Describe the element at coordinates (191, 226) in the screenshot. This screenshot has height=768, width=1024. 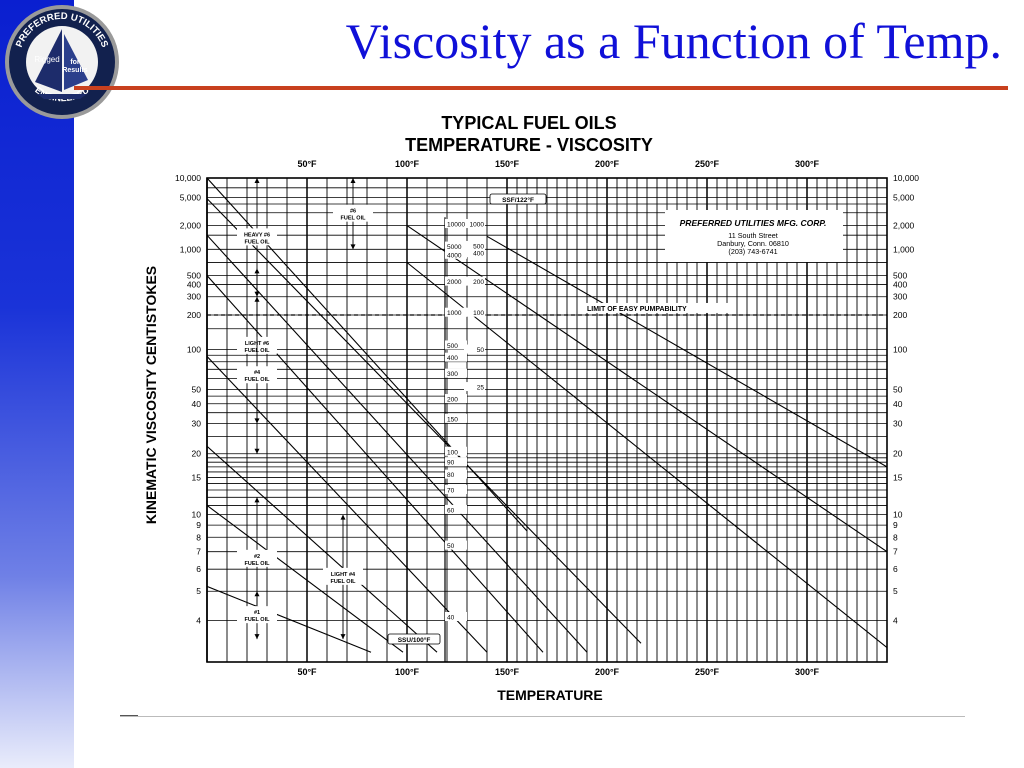
I see `y-tick-label-left: 2,000` at that location.